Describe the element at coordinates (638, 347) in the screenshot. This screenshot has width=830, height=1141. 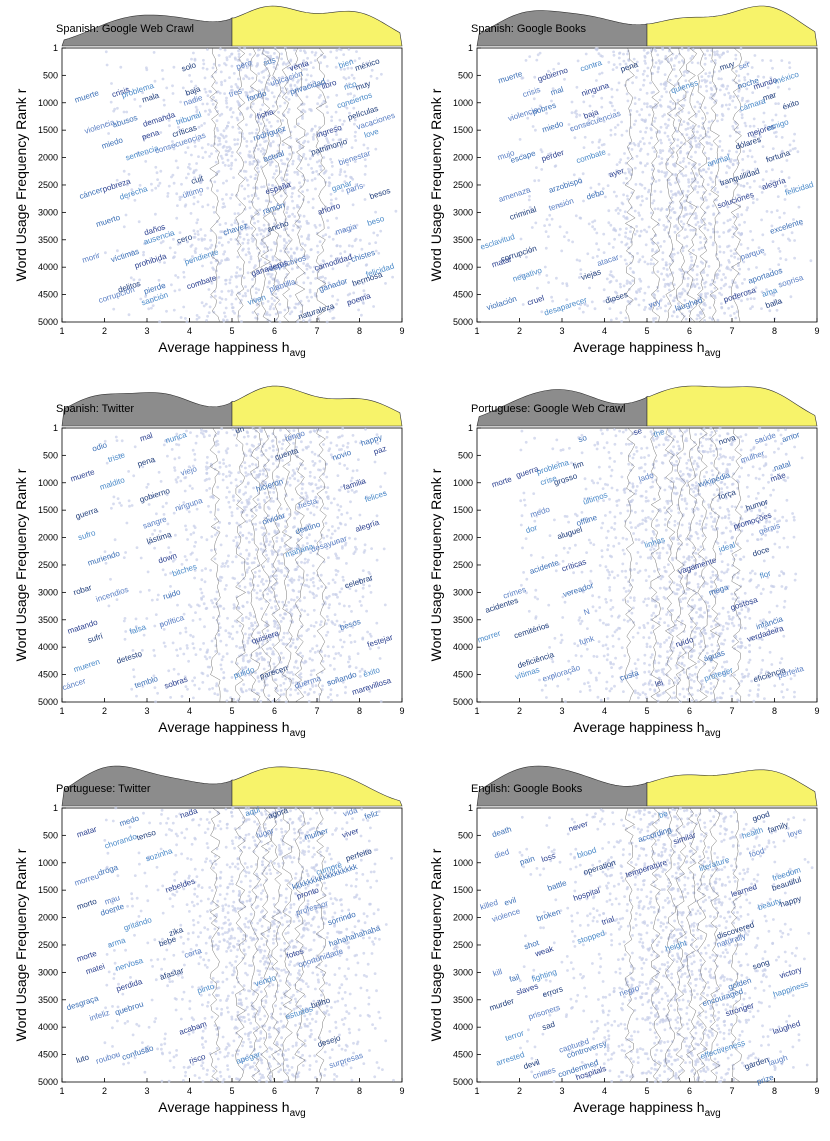
I see `x-axis-label-main: Average happiness h` at that location.